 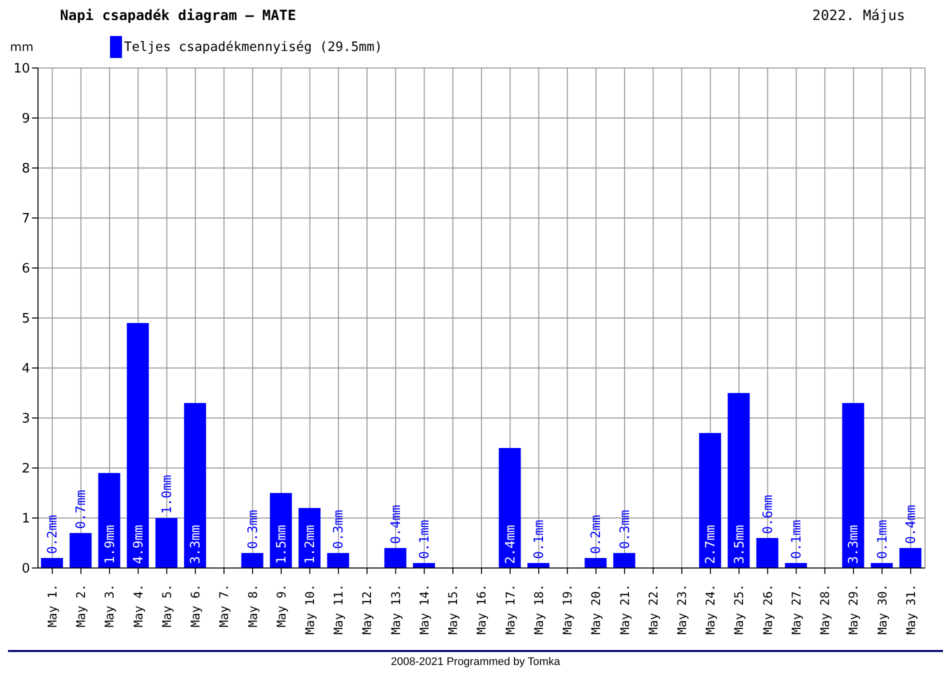 What do you see at coordinates (395, 609) in the screenshot?
I see `x-tick-label: May 13.` at bounding box center [395, 609].